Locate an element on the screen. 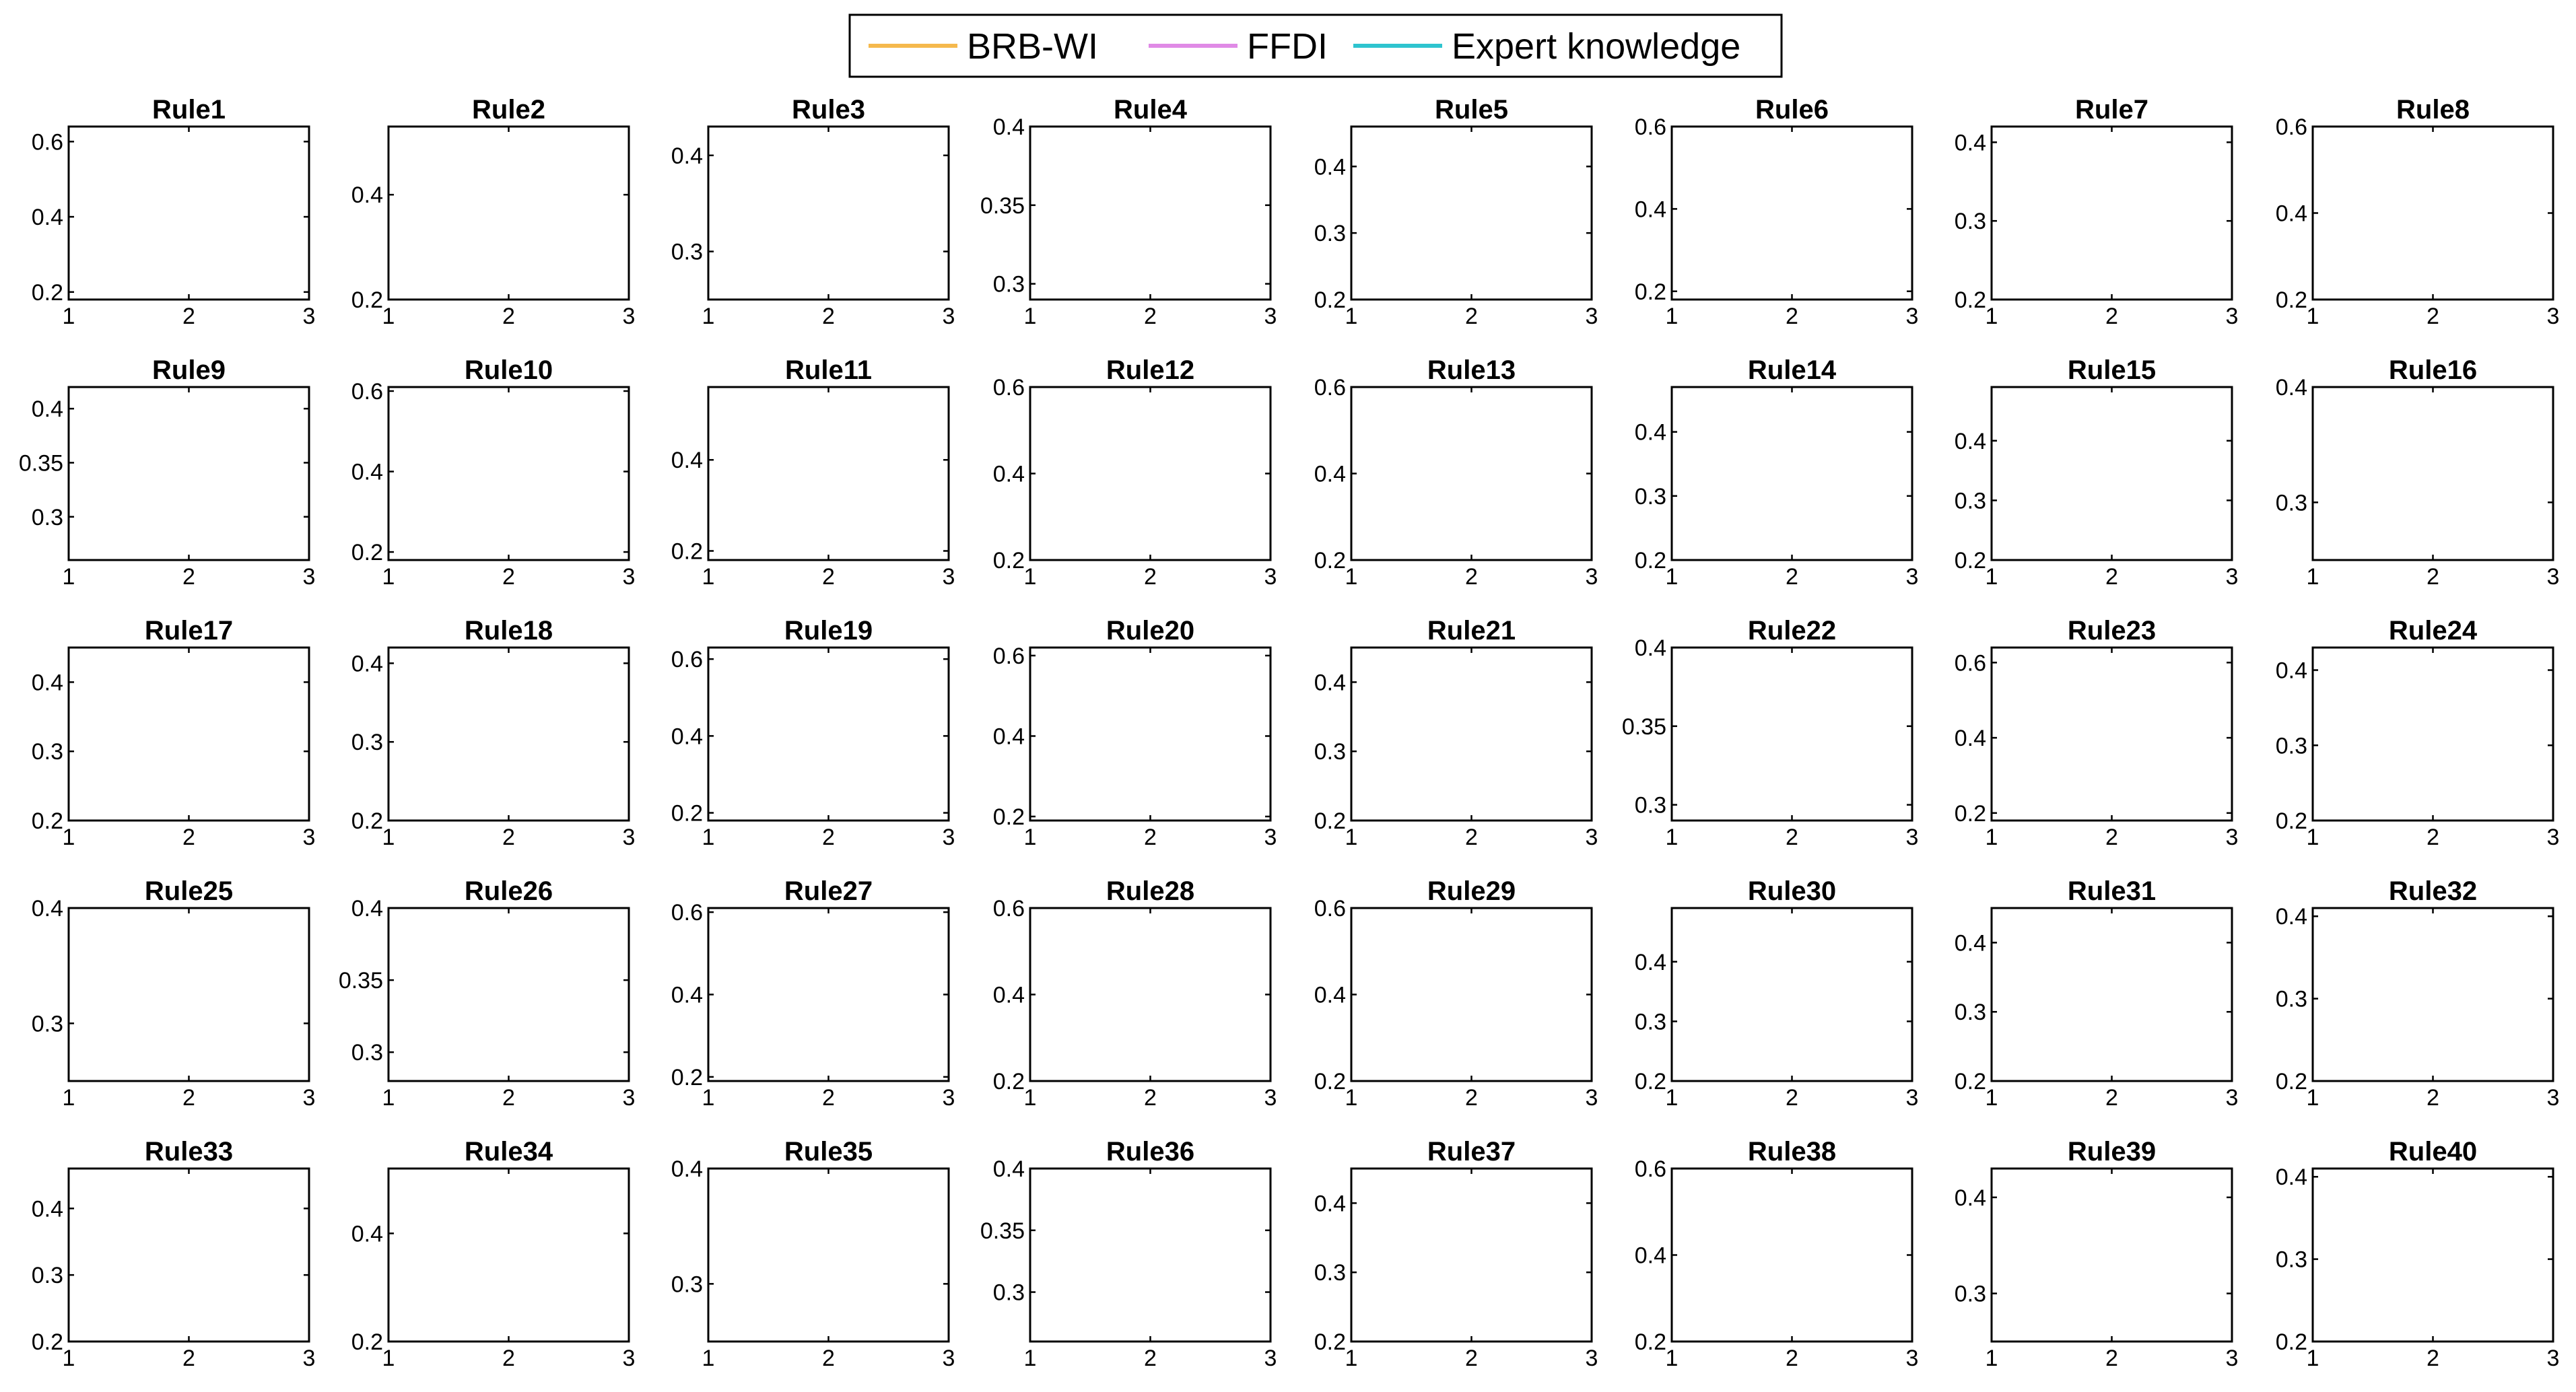  panel-rule12: 1 2 3 0.2 0.4 0.6 Rule12 is located at coordinates (1135, 473).